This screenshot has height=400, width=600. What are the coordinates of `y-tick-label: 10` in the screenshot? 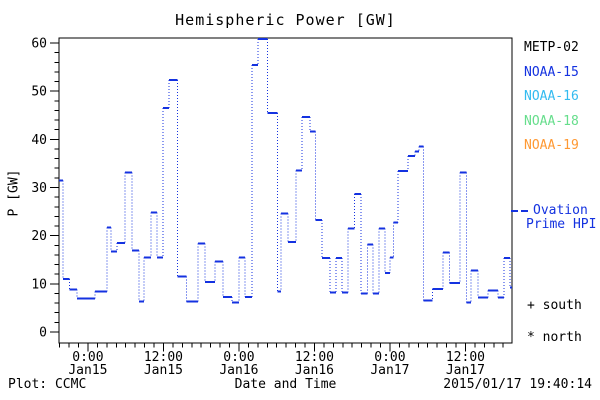 It's located at (39, 284).